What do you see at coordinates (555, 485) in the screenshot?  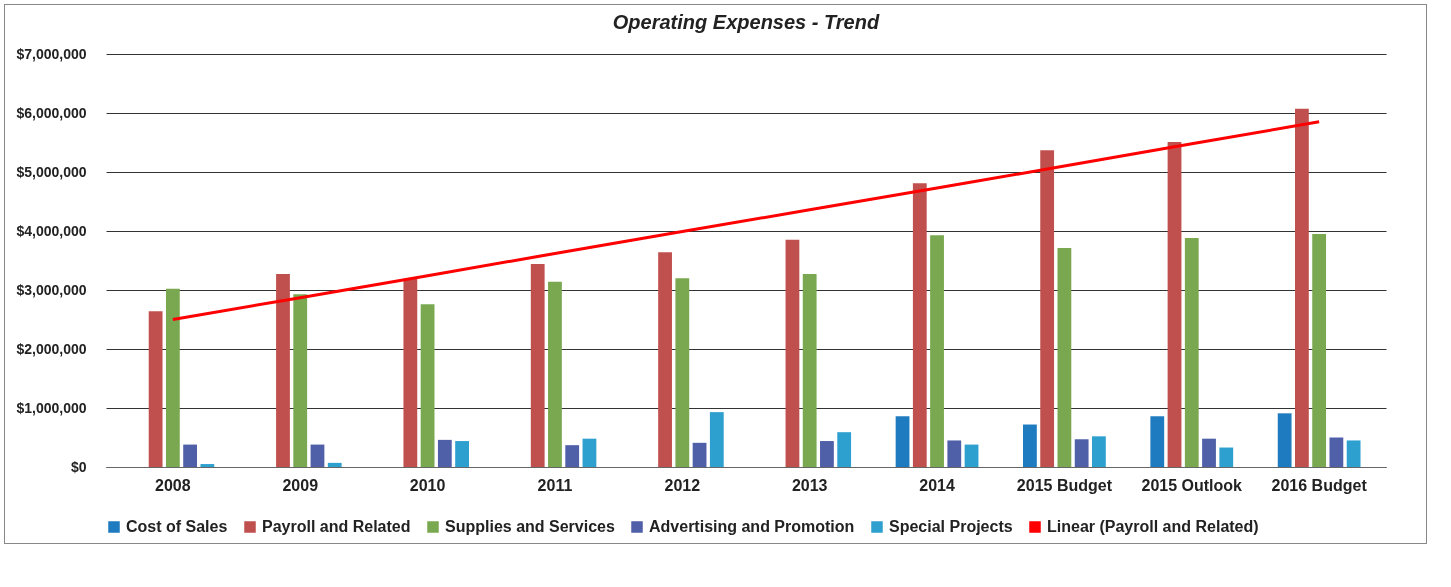 I see `x-tick-label: 2011` at bounding box center [555, 485].